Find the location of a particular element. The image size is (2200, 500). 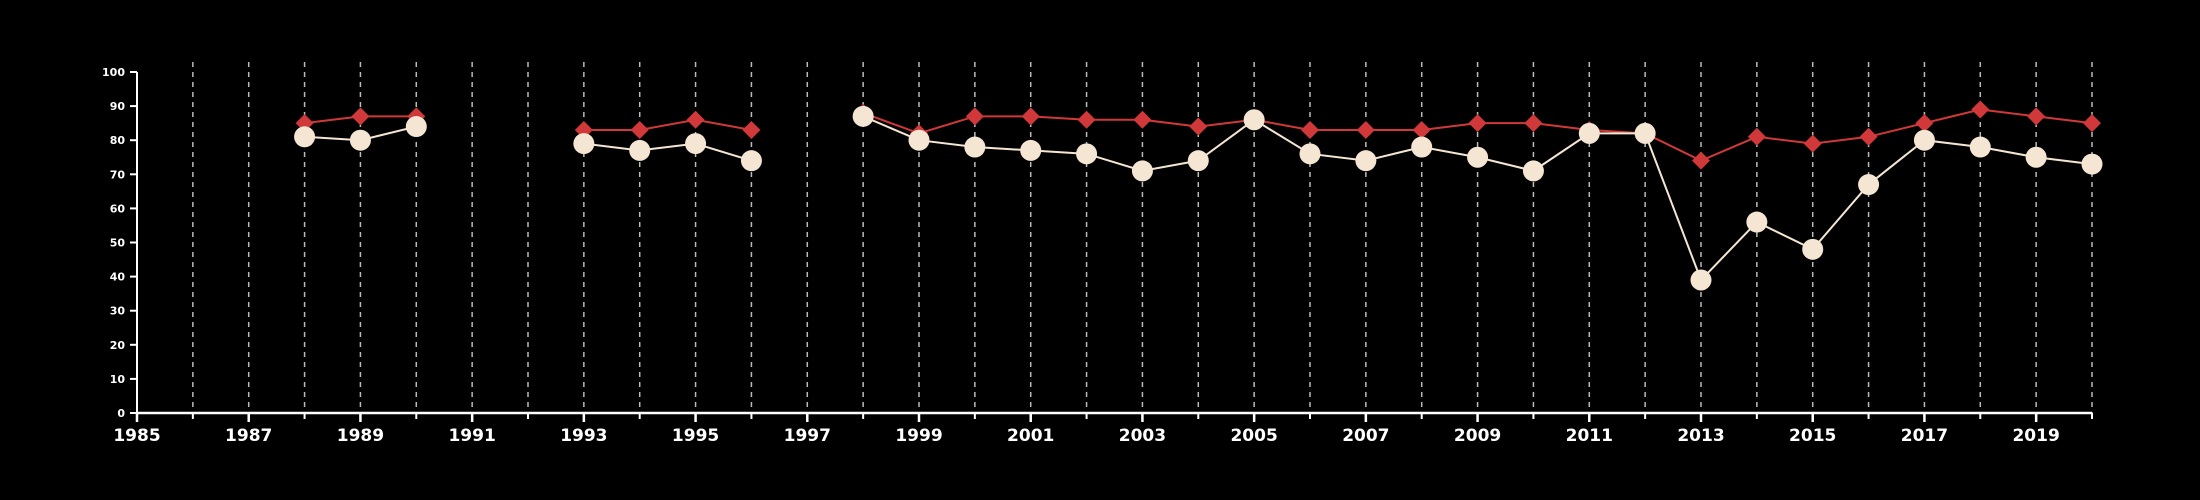

circle-point-2004 is located at coordinates (1198, 161).